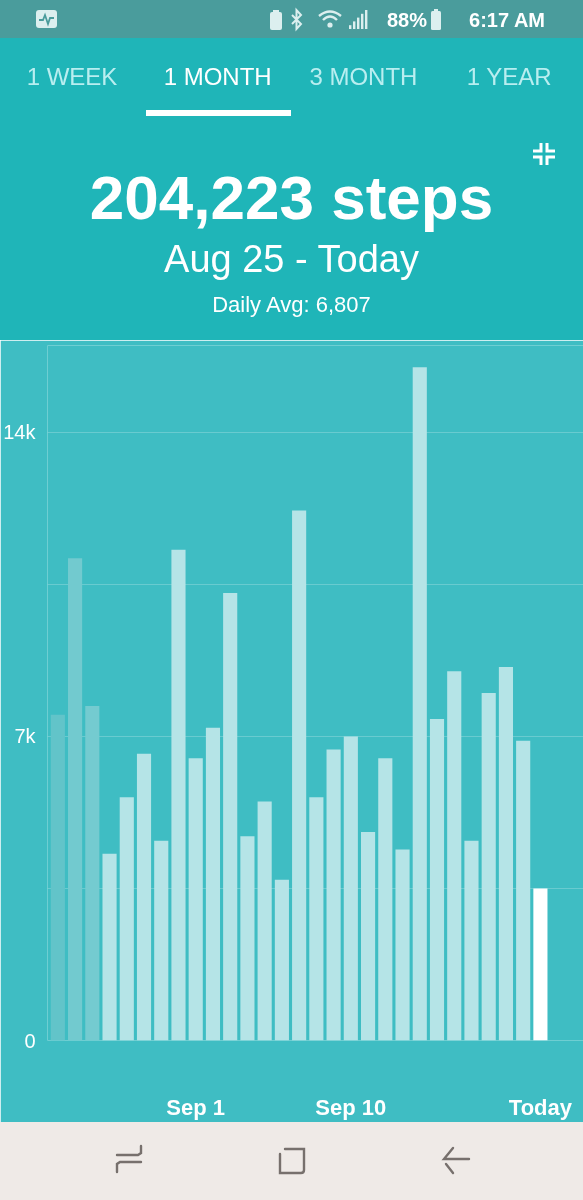 This screenshot has height=1200, width=583. What do you see at coordinates (363, 76) in the screenshot?
I see `text: 3 MONTH` at bounding box center [363, 76].